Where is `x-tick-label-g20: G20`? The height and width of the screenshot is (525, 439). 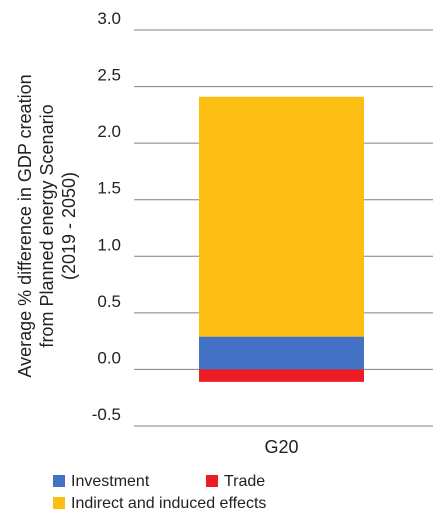
x-tick-label-g20: G20 is located at coordinates (281, 447).